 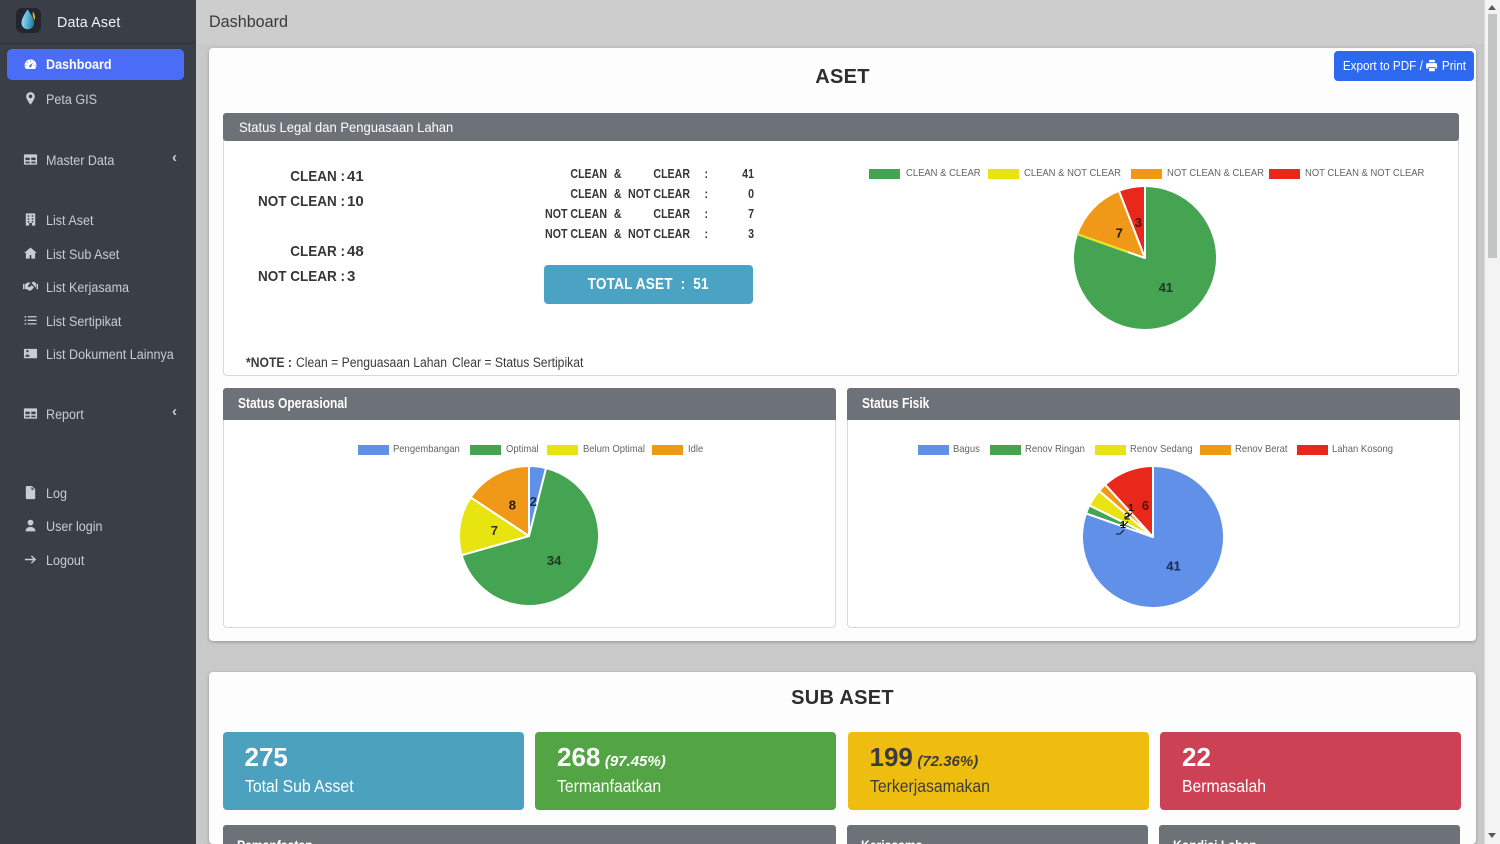 What do you see at coordinates (1138, 222) in the screenshot?
I see `svg-text: 3` at bounding box center [1138, 222].